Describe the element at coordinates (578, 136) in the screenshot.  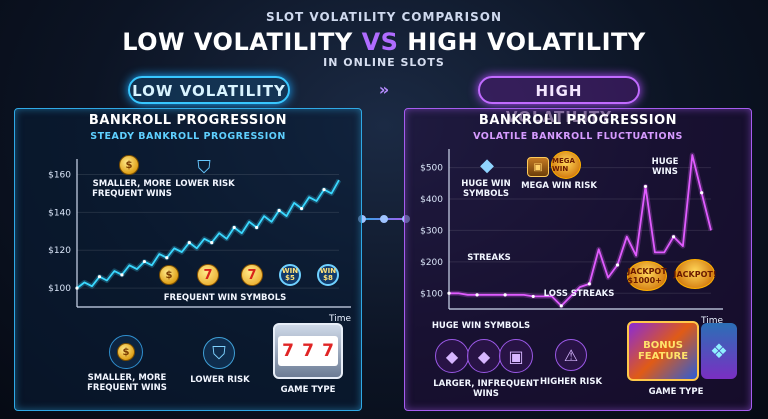
I see `high-panel-subtitle: VOLATILE BANKROLL FLUCTUATIONS` at that location.